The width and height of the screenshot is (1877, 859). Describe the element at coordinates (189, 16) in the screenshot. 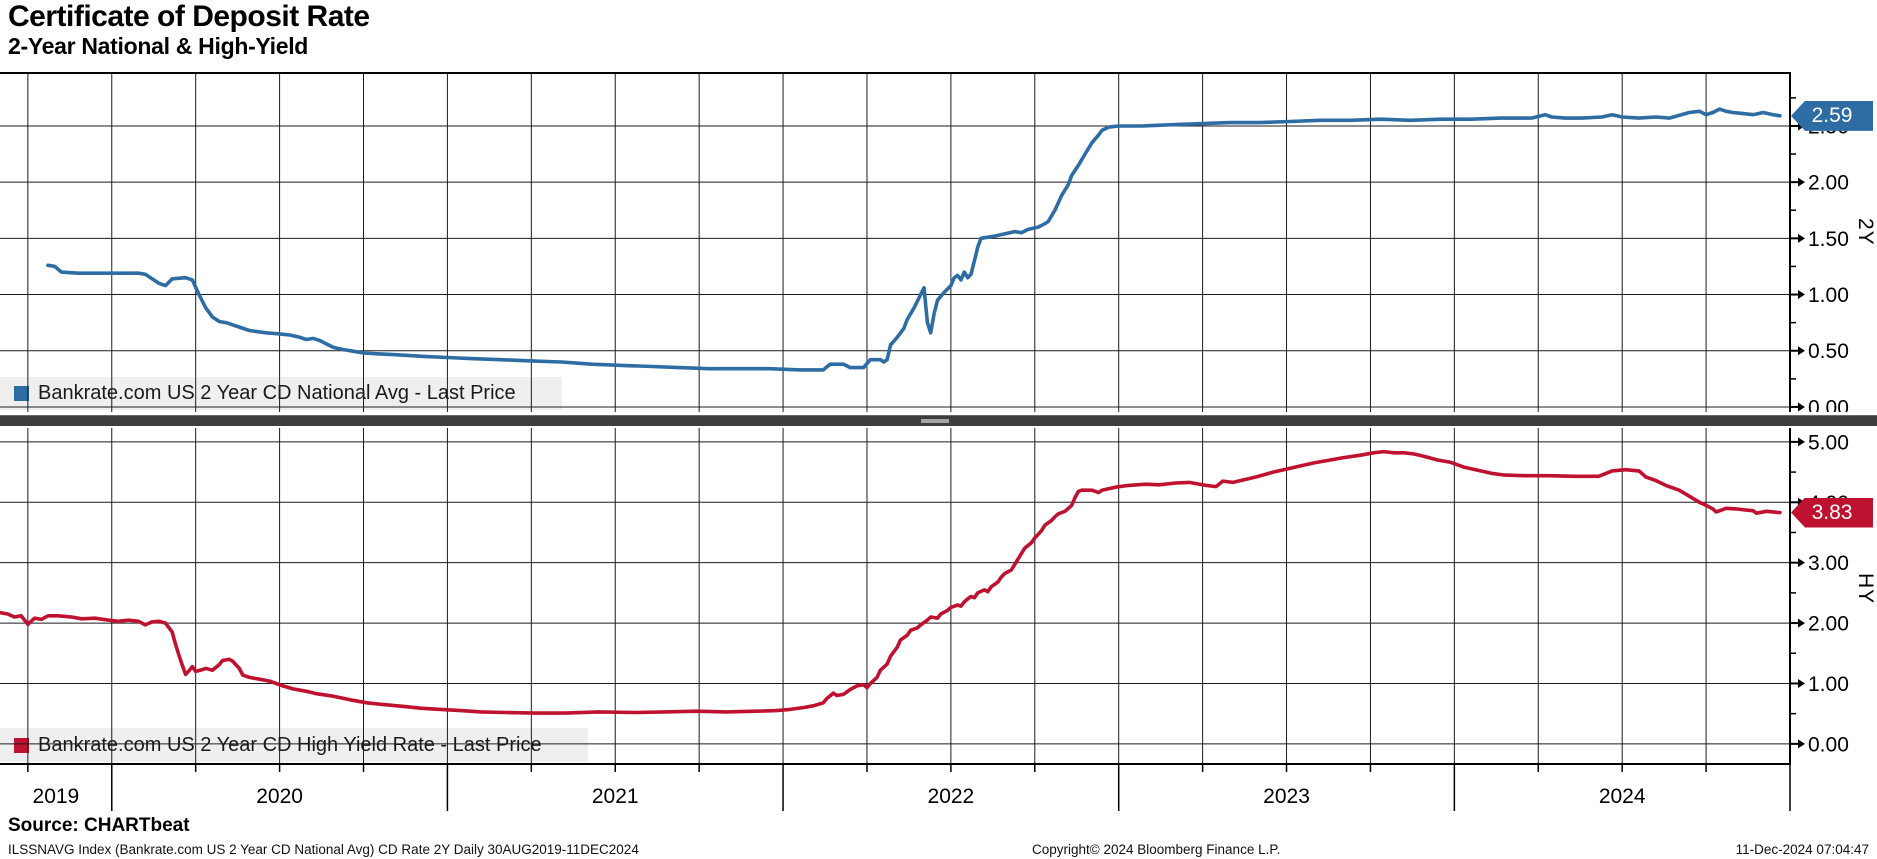

I see `page-title: Certificate of Deposit Rate` at that location.